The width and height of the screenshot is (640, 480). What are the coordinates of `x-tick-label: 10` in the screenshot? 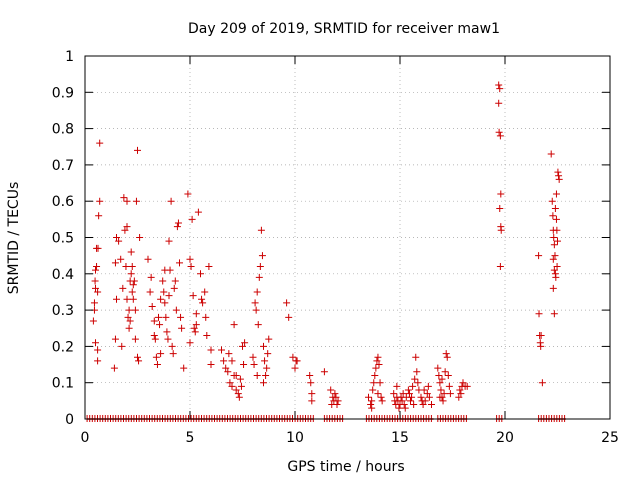 It's located at (295, 438).